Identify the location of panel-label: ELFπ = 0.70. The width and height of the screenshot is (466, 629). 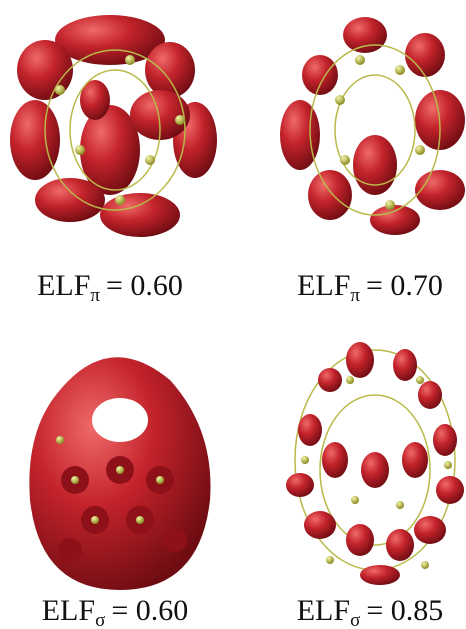
(370, 287).